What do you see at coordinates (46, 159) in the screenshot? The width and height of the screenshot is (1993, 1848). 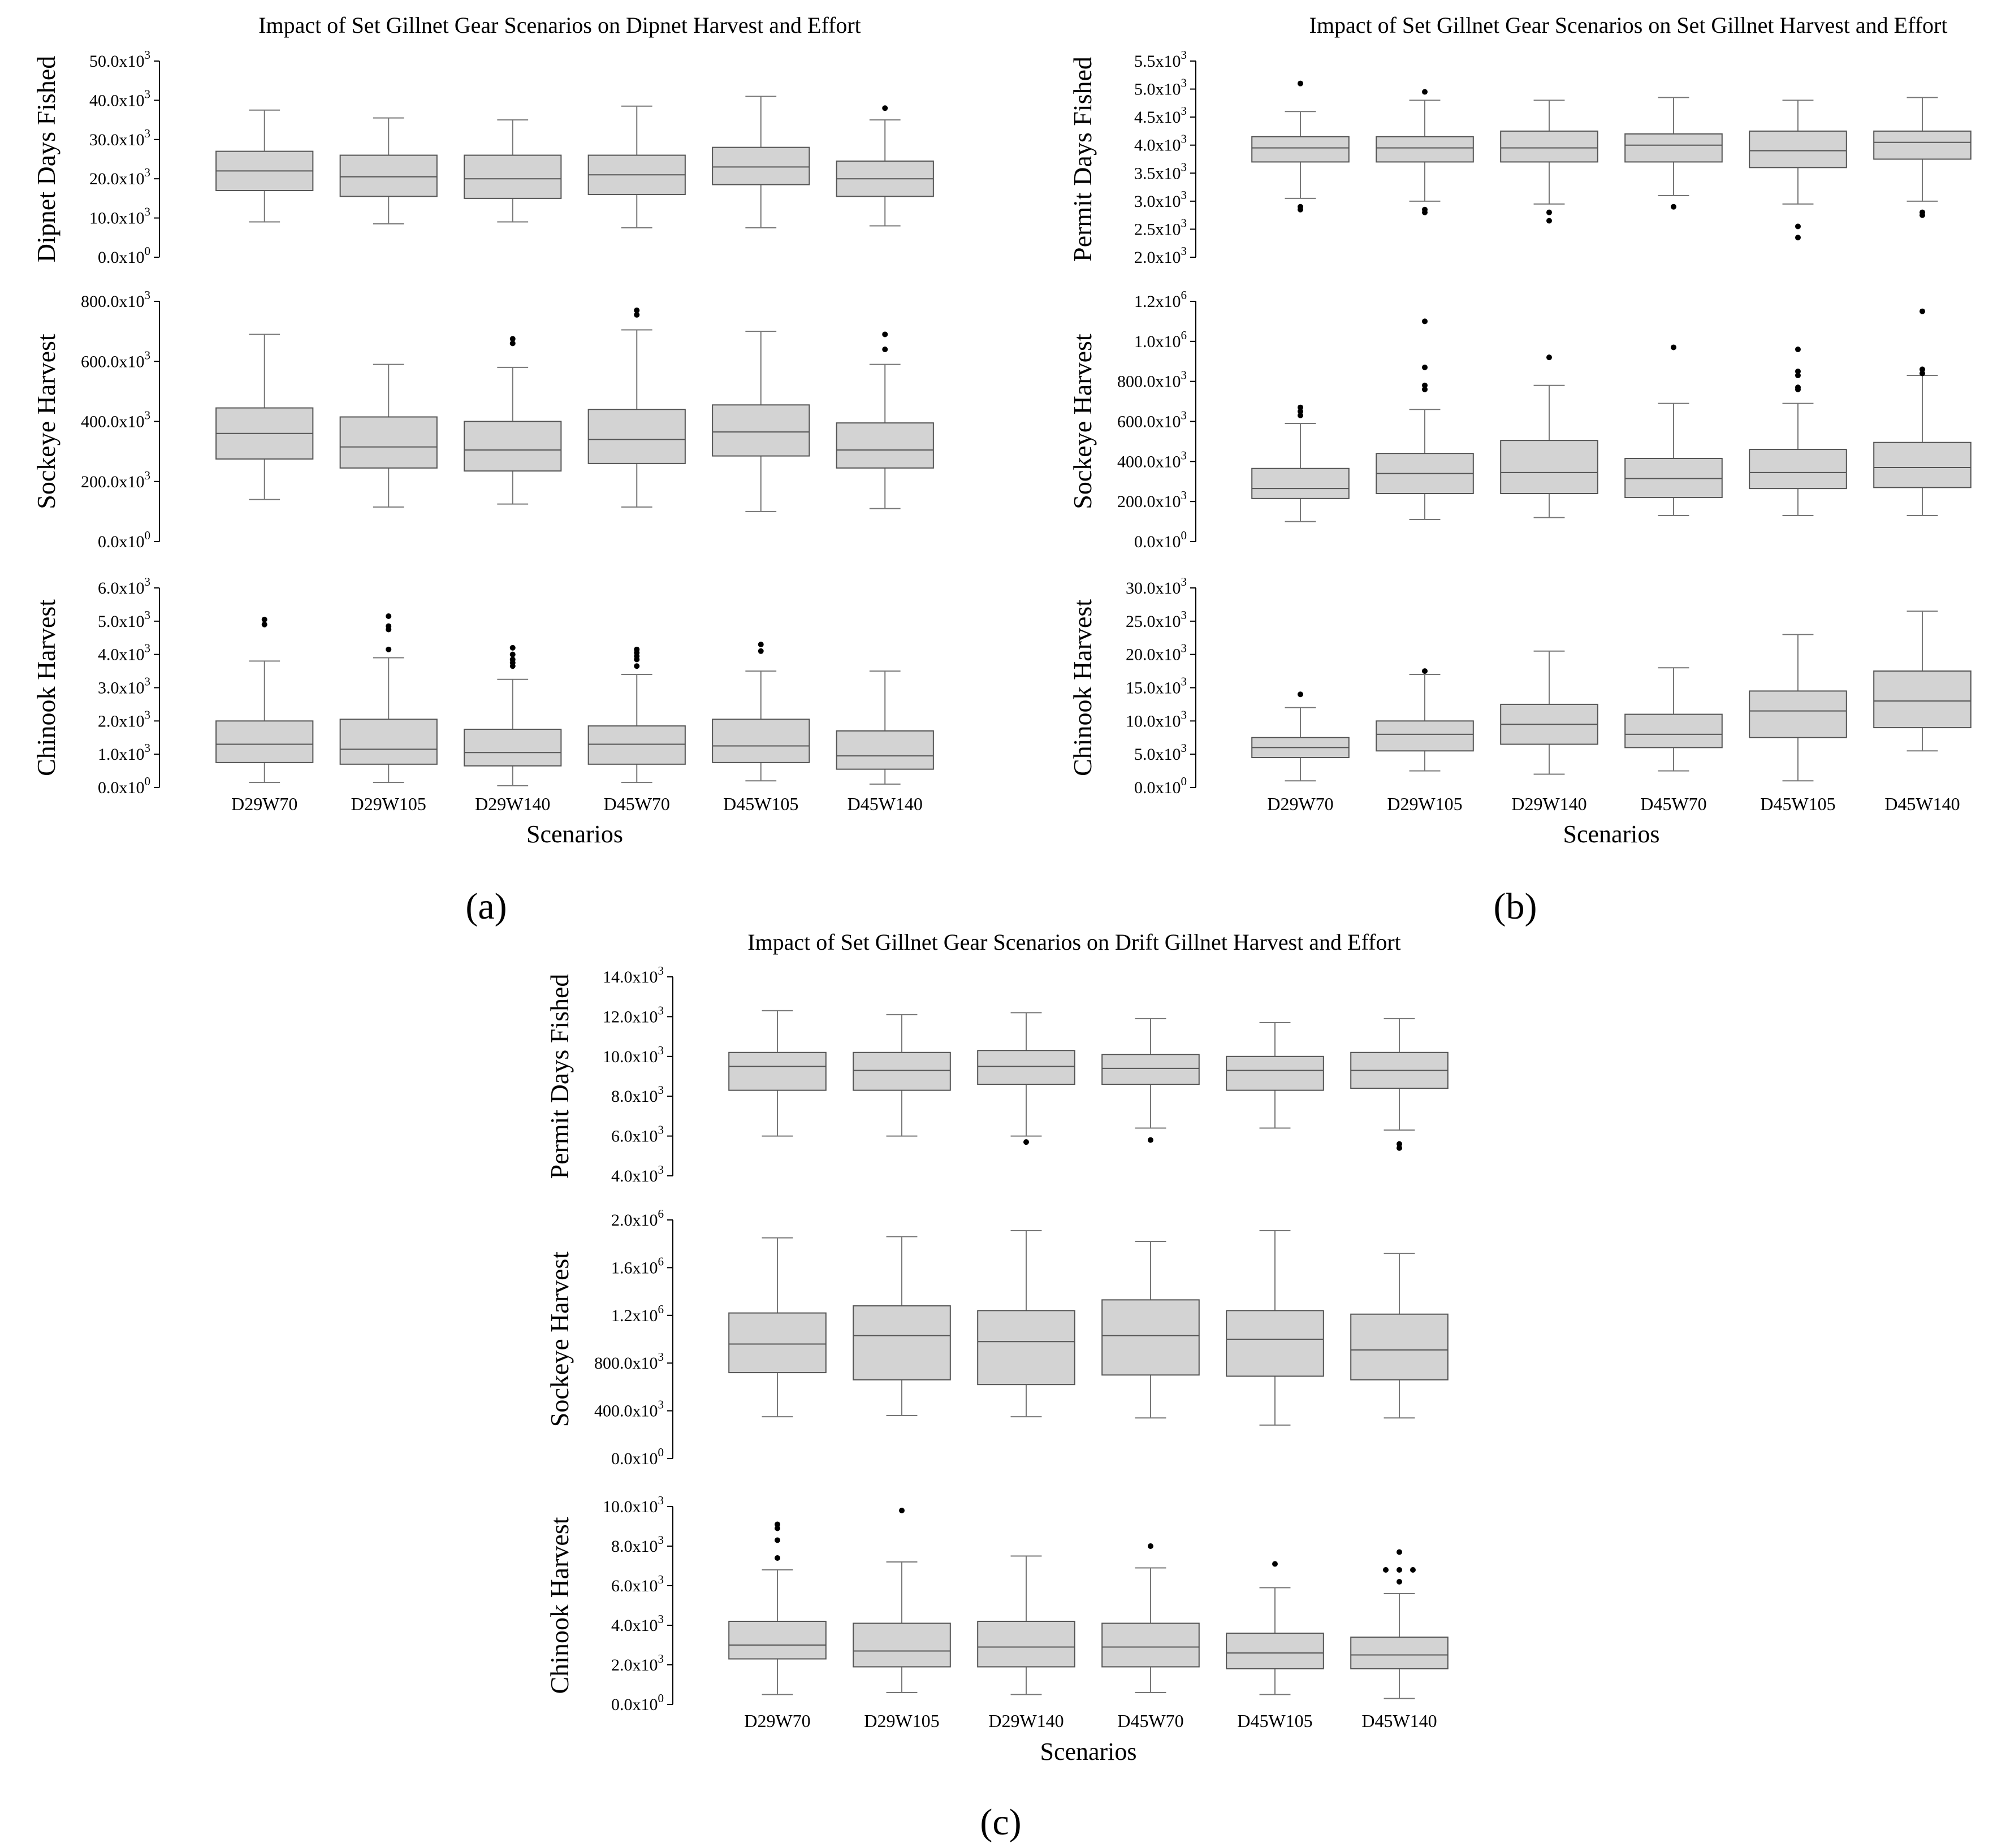 I see `panel-a-ylabel-1: Dipnet Days Fished` at bounding box center [46, 159].